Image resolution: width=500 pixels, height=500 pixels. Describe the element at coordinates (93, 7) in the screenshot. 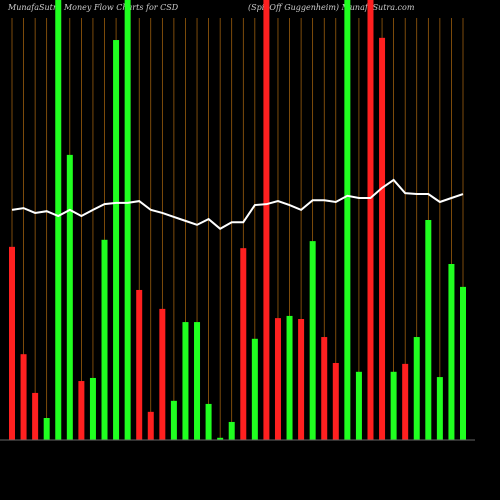

I see `chart-title: MunafaSutra Money Flow Charts for CSD` at that location.